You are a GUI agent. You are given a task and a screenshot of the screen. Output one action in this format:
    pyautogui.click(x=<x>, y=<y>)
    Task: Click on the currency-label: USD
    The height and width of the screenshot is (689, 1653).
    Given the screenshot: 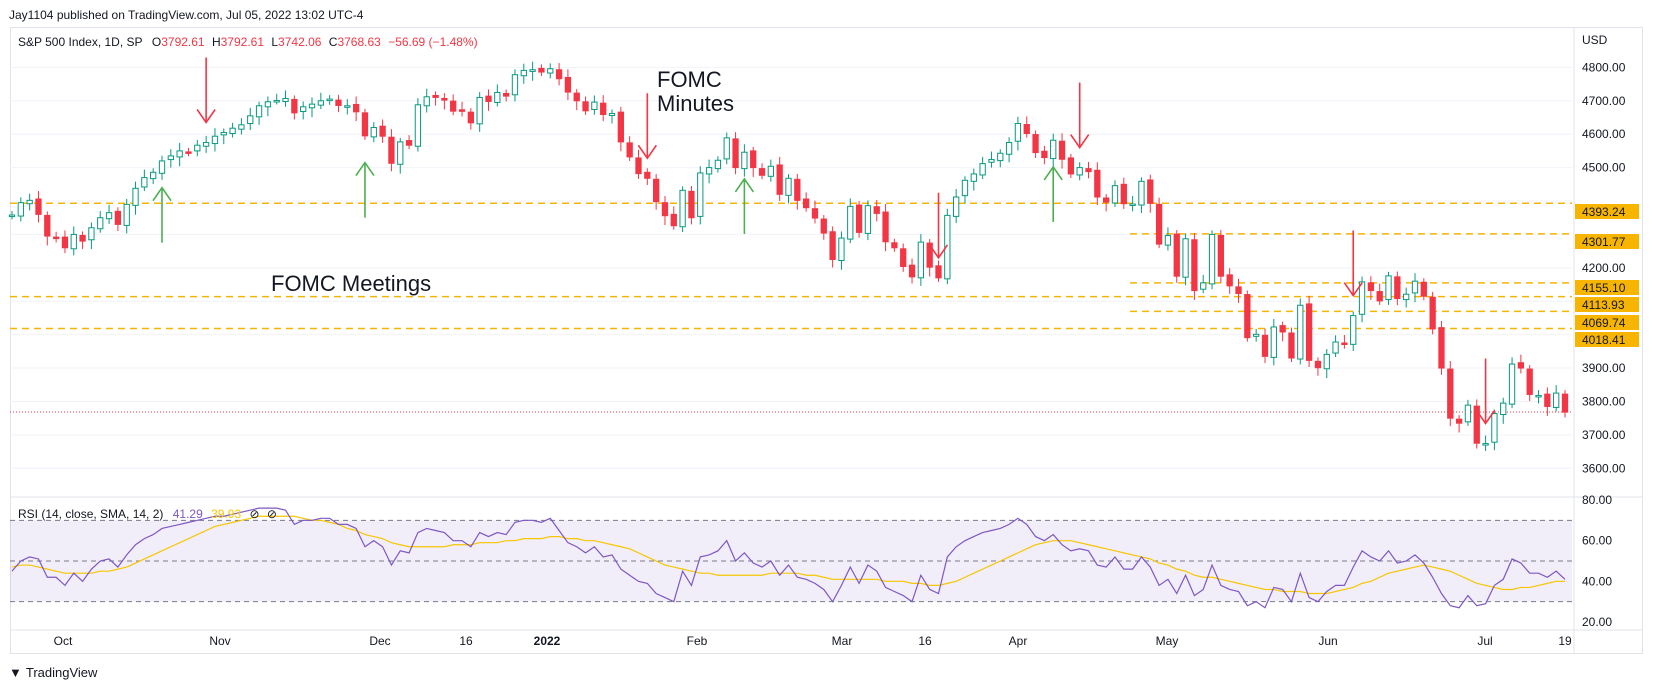 What is the action you would take?
    pyautogui.click(x=1595, y=40)
    